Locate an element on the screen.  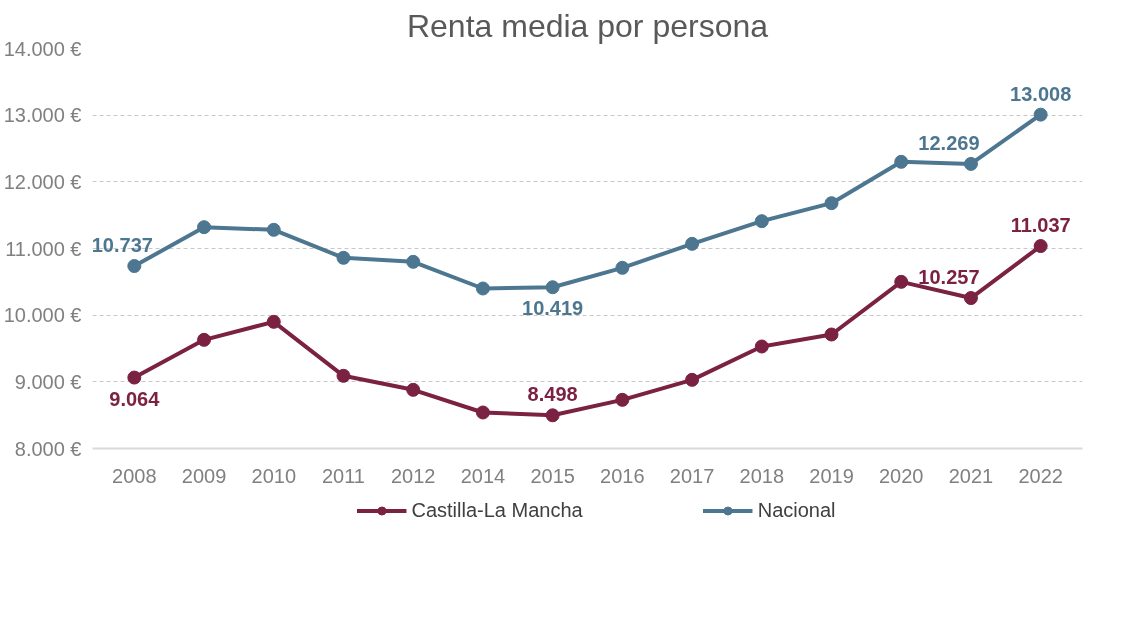
y-tick-label: 12.000 € is located at coordinates (42, 181).